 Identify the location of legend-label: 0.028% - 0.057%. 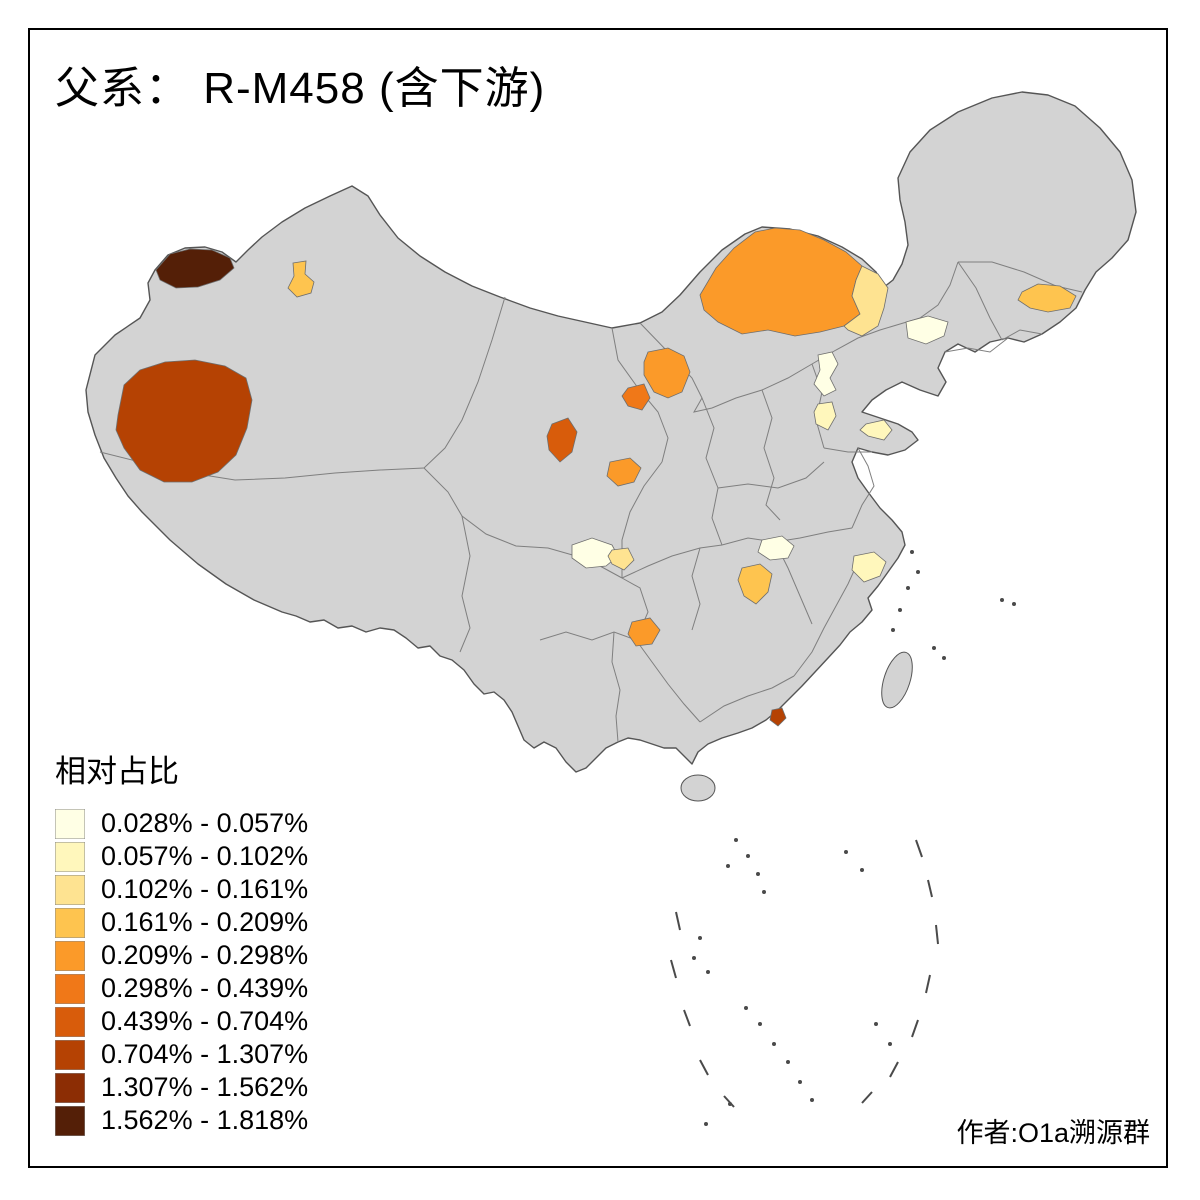
(205, 823).